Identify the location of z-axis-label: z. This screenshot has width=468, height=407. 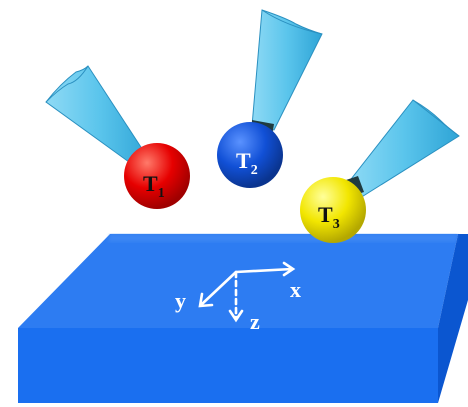
(255, 321).